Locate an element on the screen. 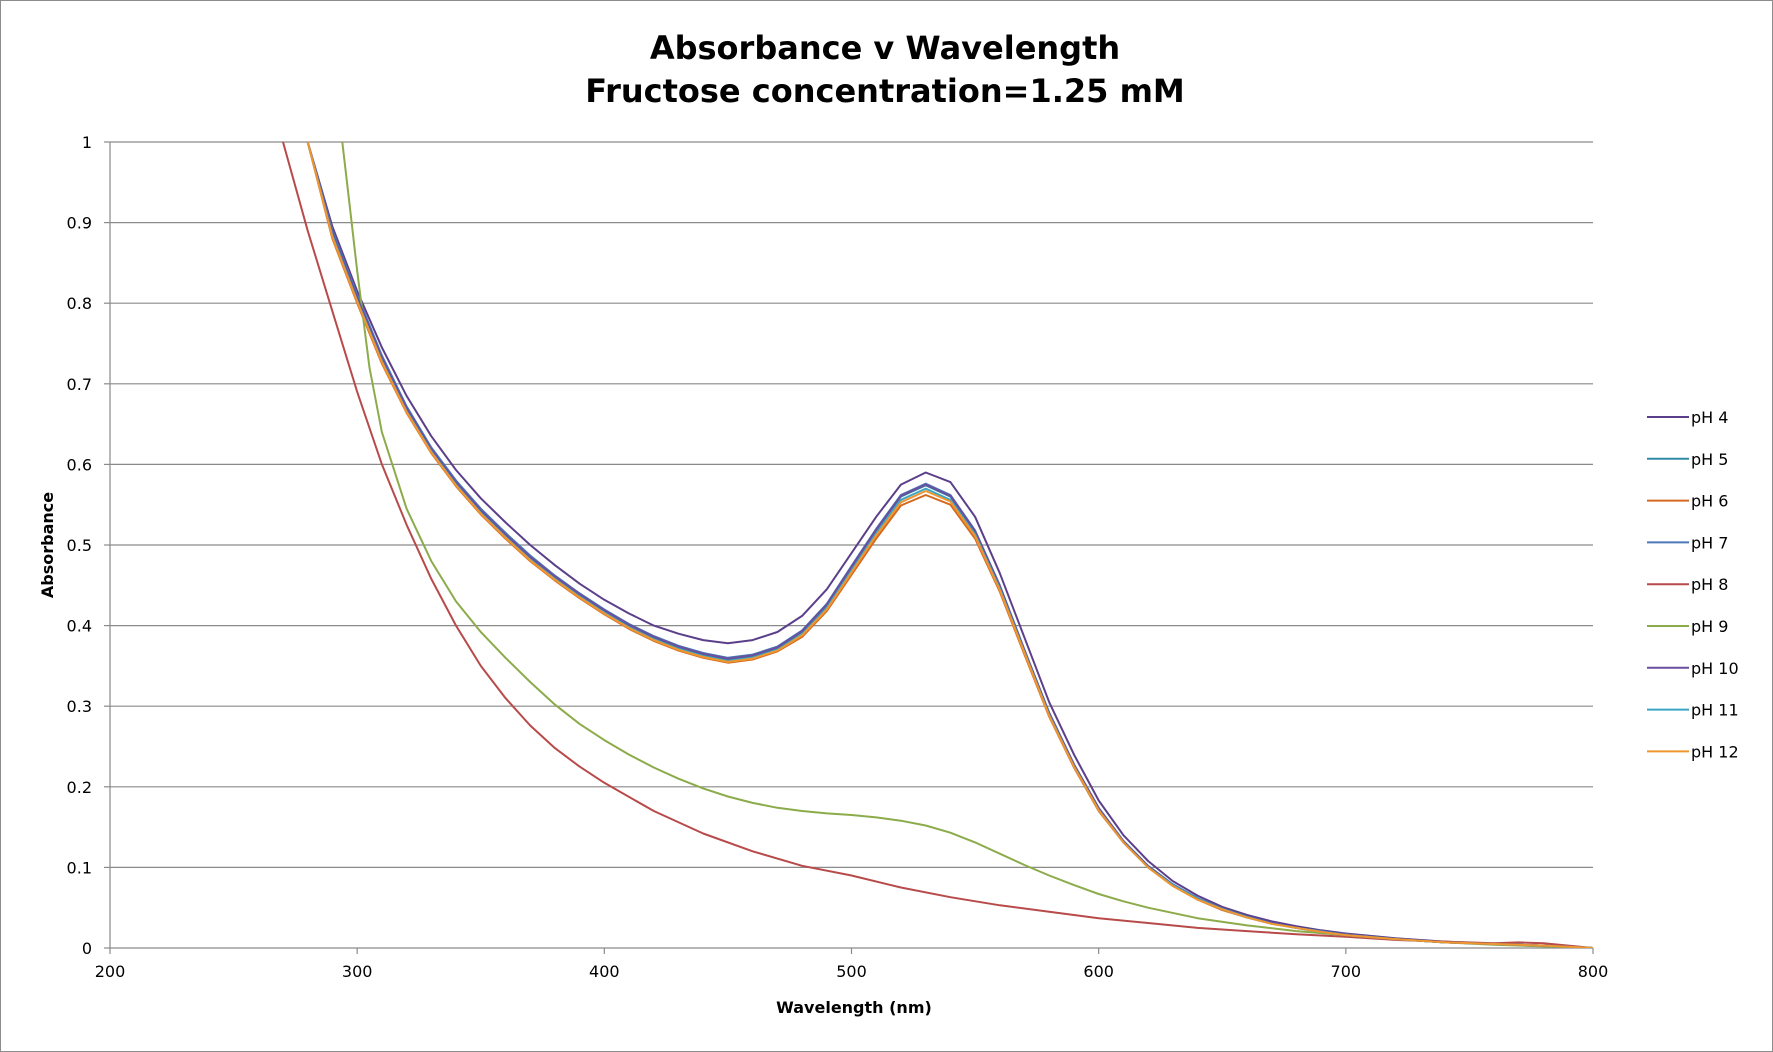 Image resolution: width=1773 pixels, height=1052 pixels. x-tick-label: 700 is located at coordinates (1346, 971).